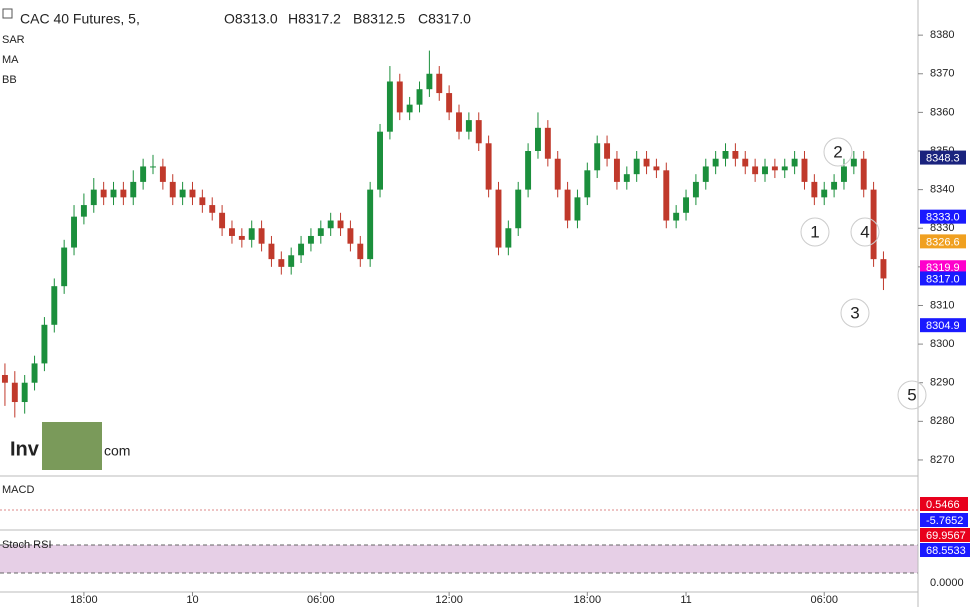 The height and width of the screenshot is (607, 979). Describe the element at coordinates (7, 13) in the screenshot. I see `collapse-icon` at that location.